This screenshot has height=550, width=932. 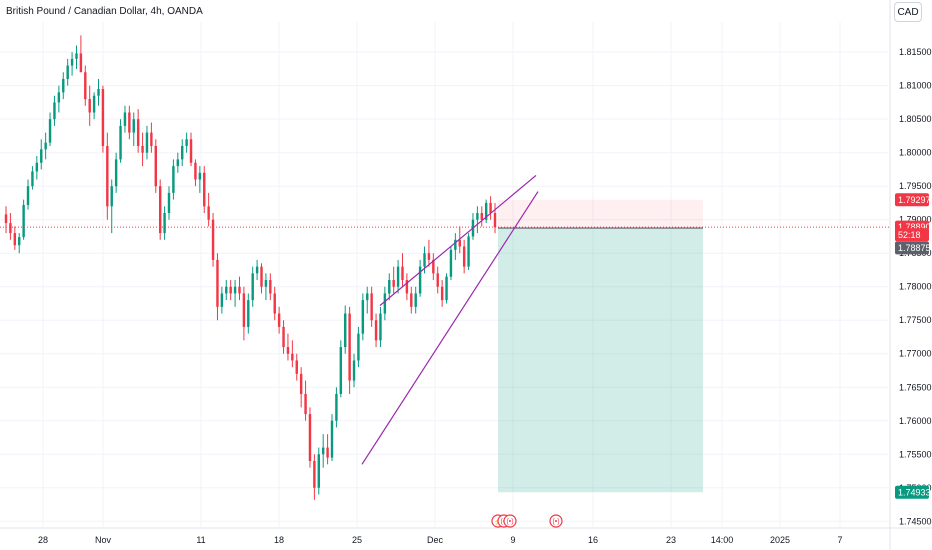 What do you see at coordinates (200, 540) in the screenshot?
I see `x-tick-label: 11` at bounding box center [200, 540].